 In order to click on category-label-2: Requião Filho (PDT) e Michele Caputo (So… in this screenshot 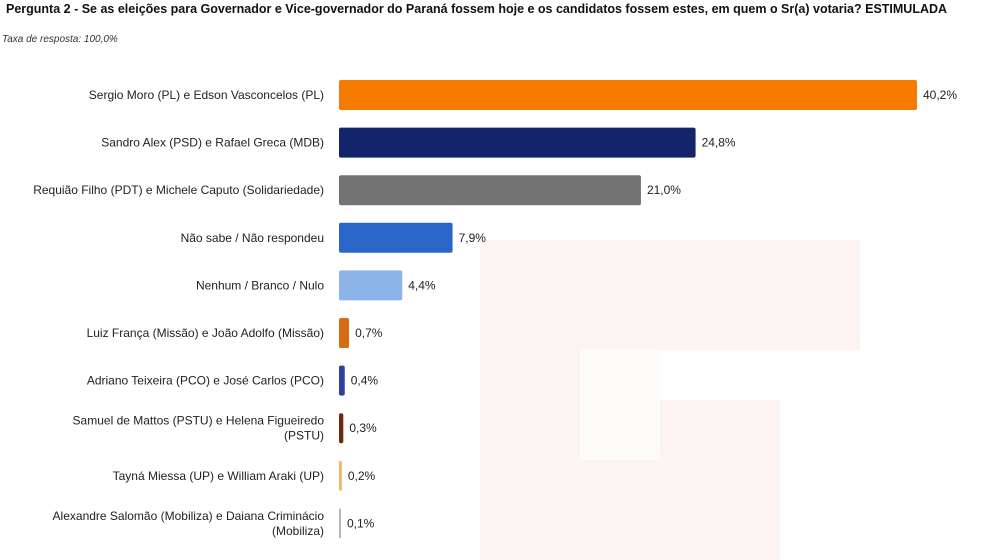, I will do `click(178, 190)`.